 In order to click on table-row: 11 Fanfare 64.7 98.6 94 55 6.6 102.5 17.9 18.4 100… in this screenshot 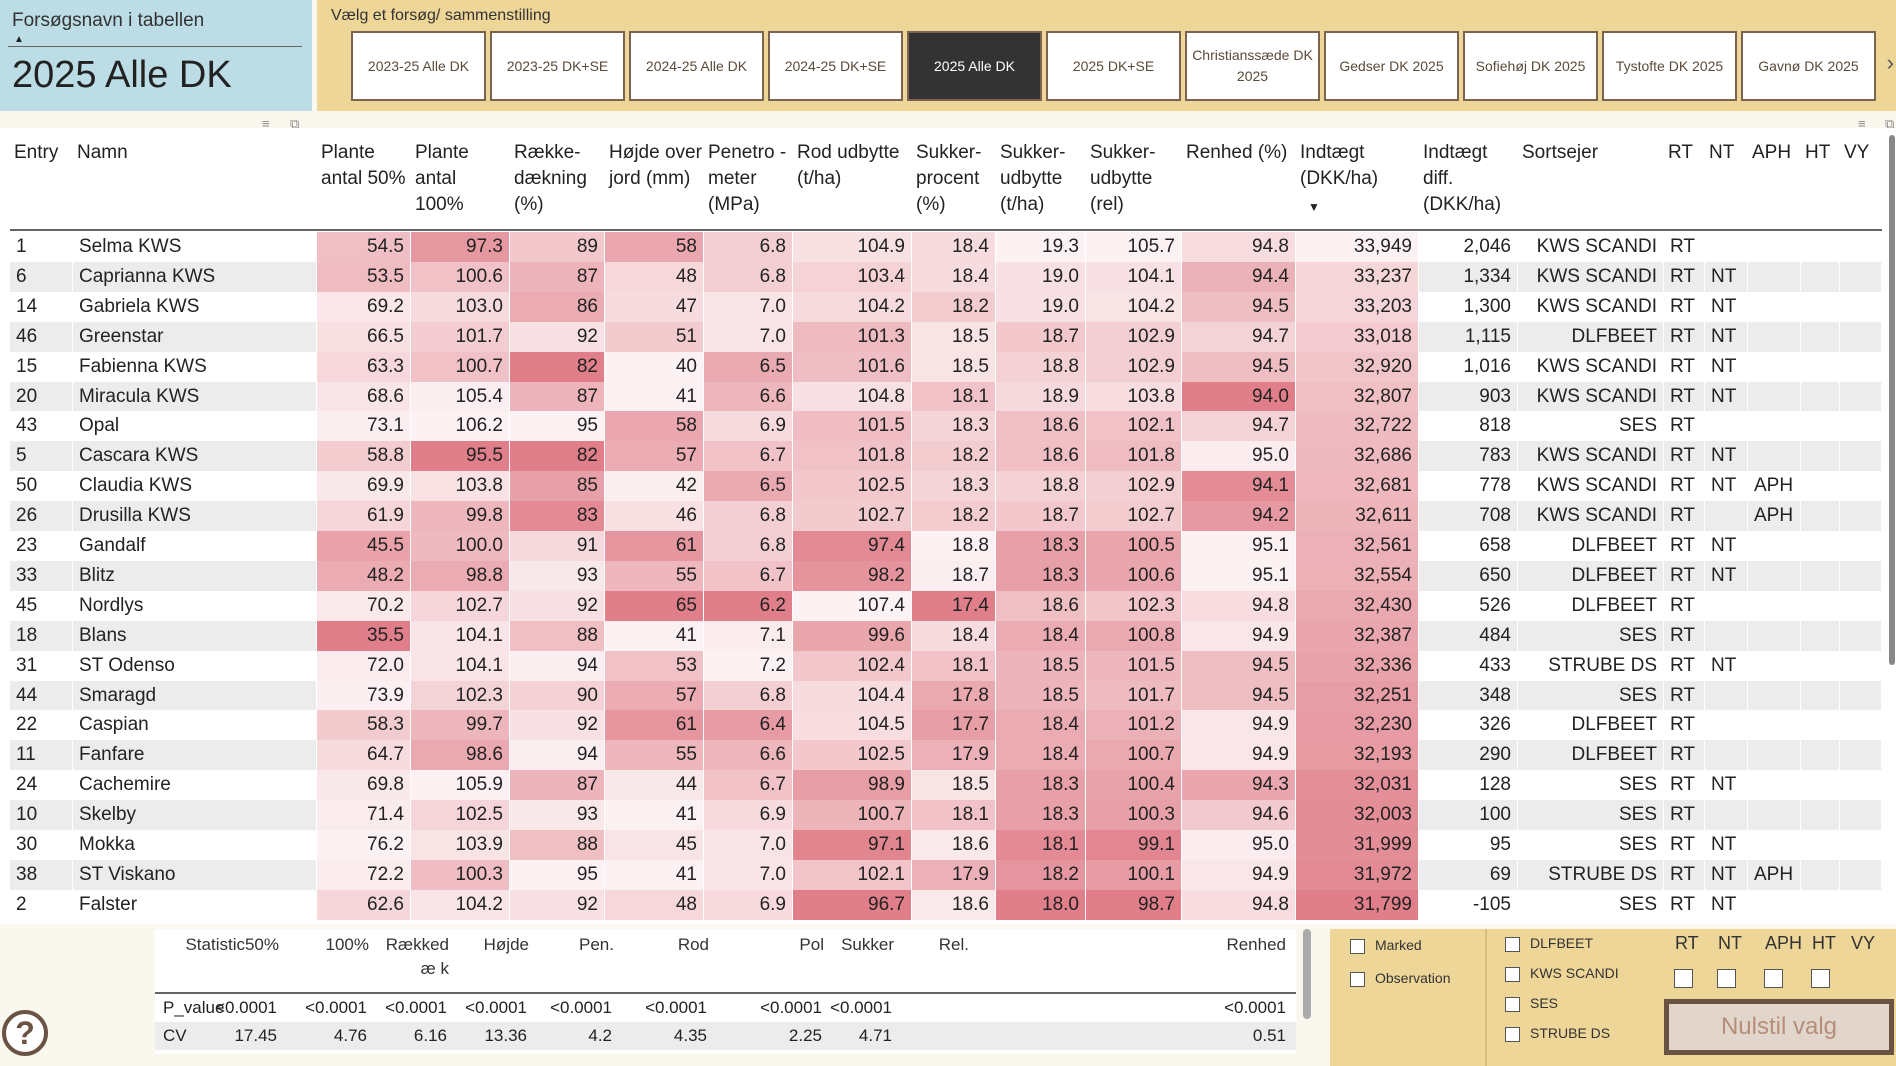, I will do `click(946, 755)`.